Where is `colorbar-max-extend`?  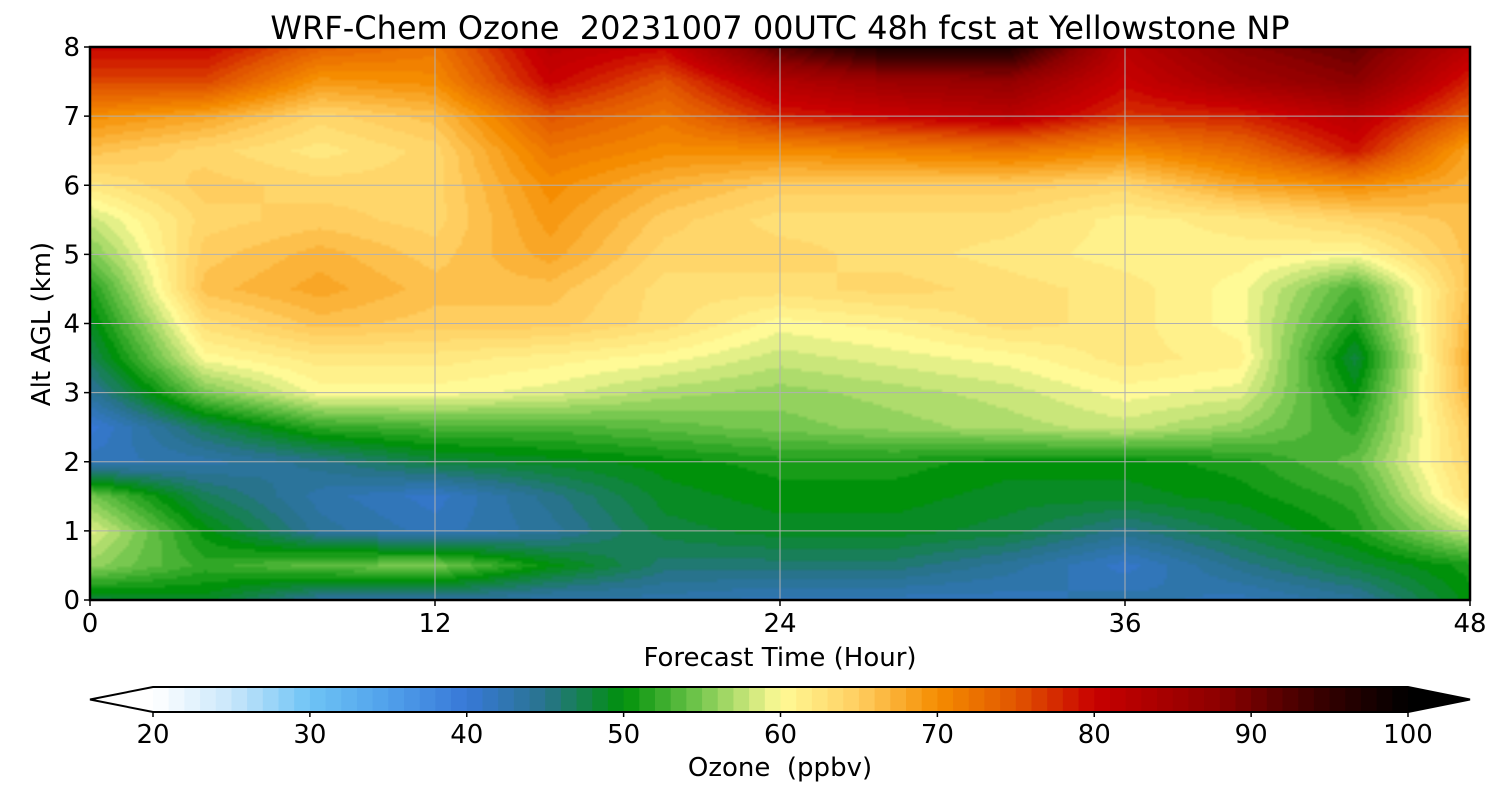 colorbar-max-extend is located at coordinates (1439, 699).